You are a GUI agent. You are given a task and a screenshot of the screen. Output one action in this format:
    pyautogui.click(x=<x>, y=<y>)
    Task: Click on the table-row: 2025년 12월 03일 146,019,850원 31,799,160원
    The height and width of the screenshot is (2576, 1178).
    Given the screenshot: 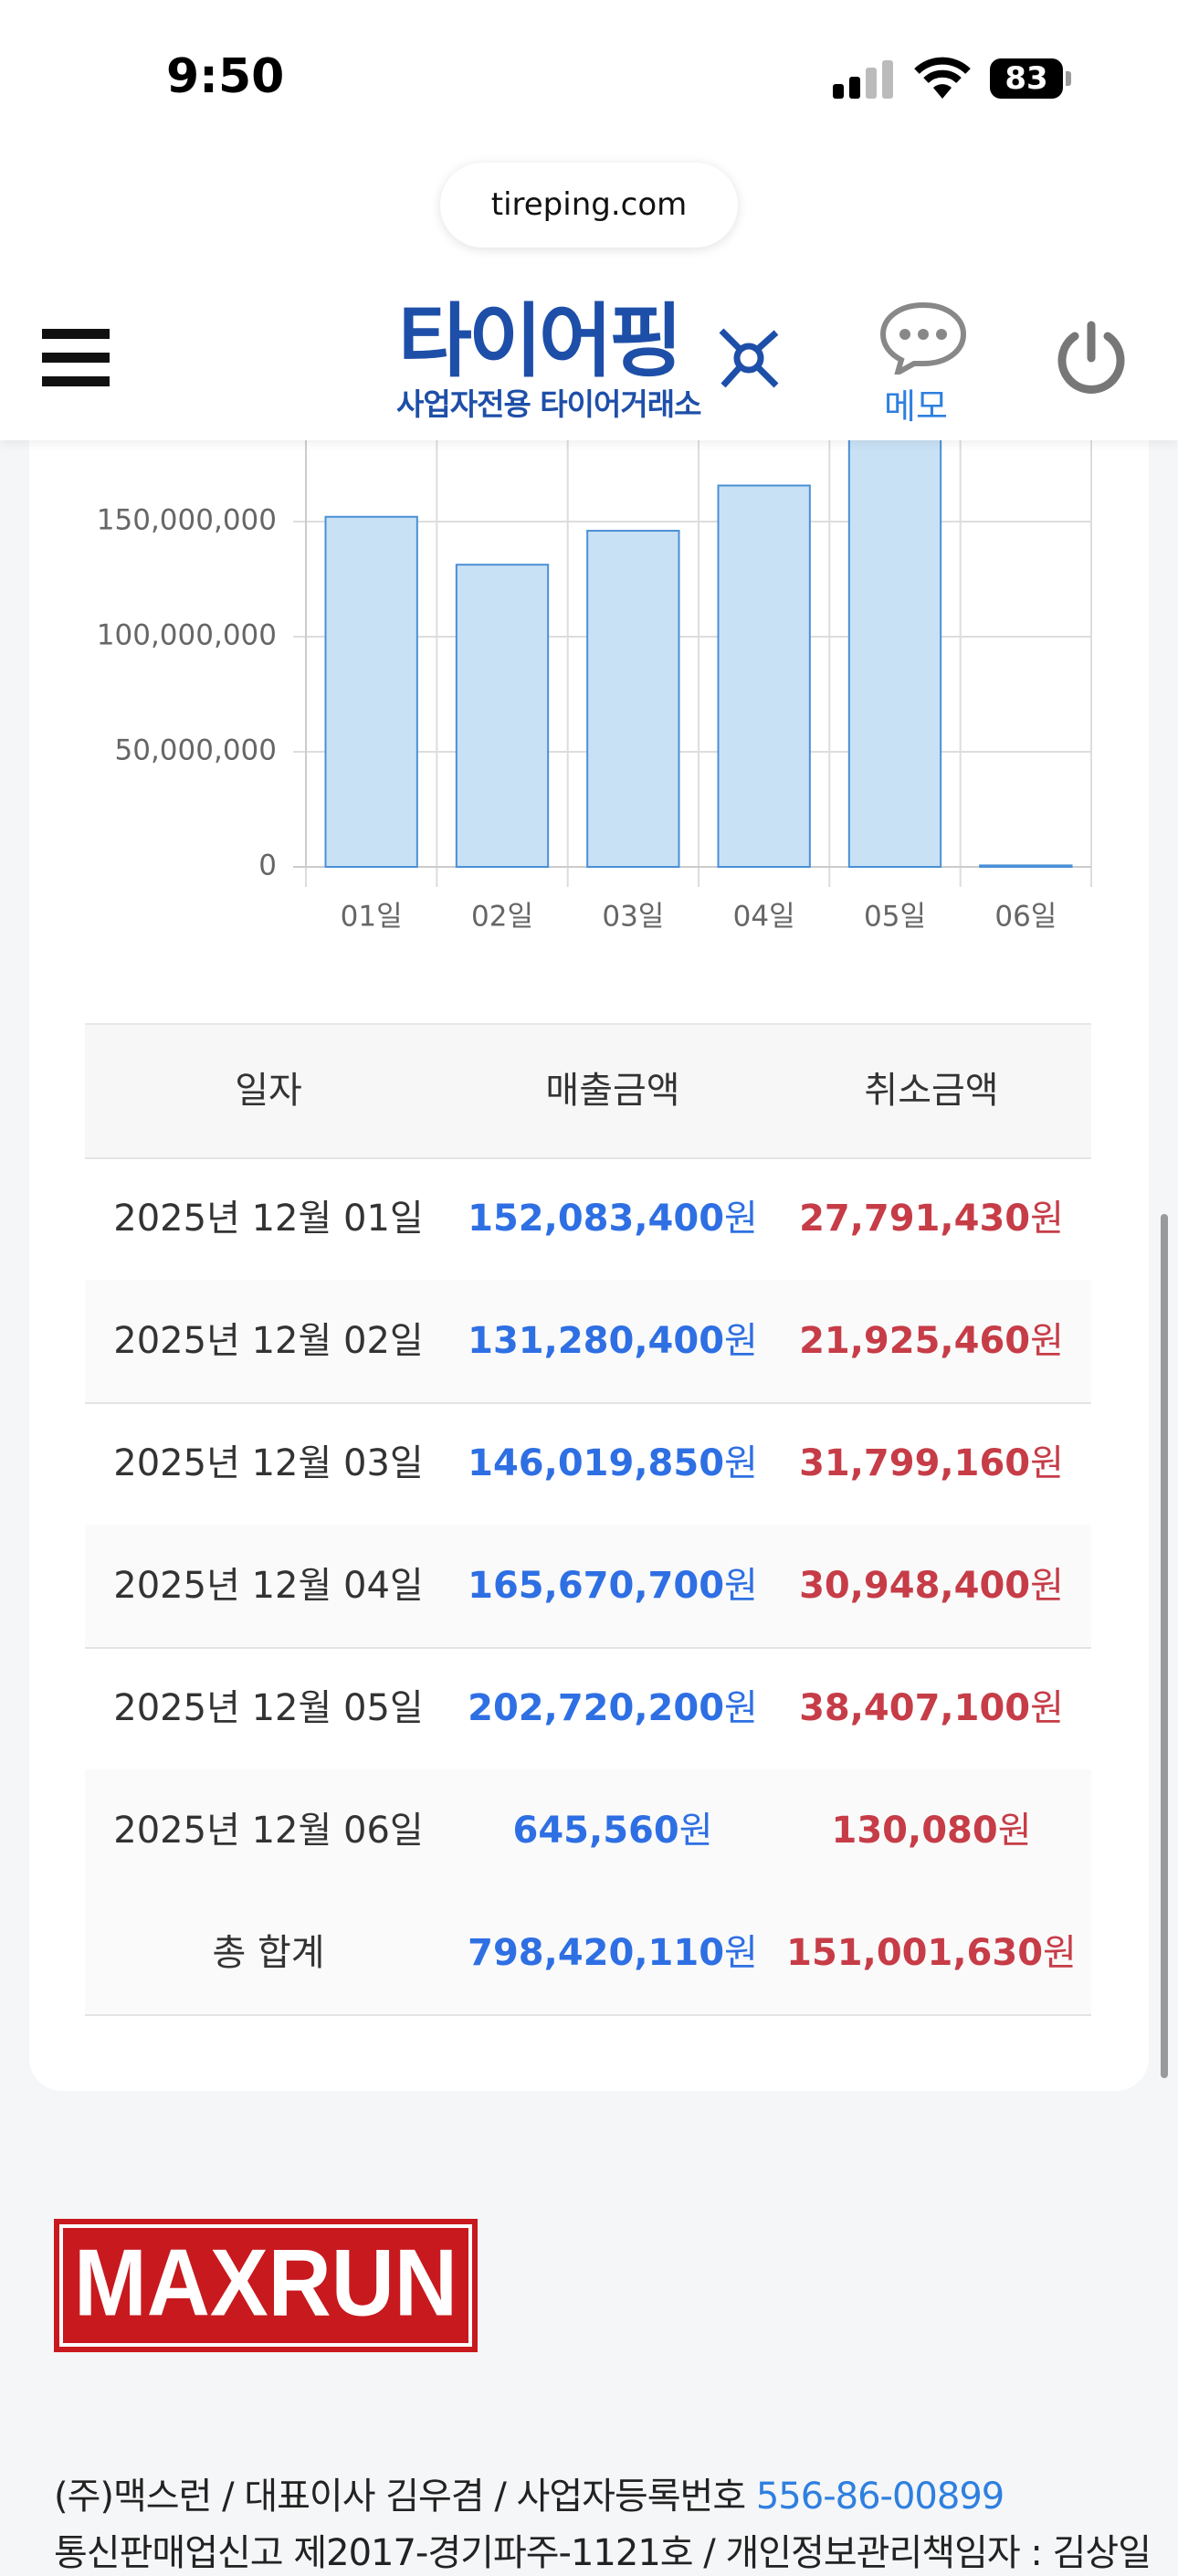 What is the action you would take?
    pyautogui.click(x=588, y=1464)
    